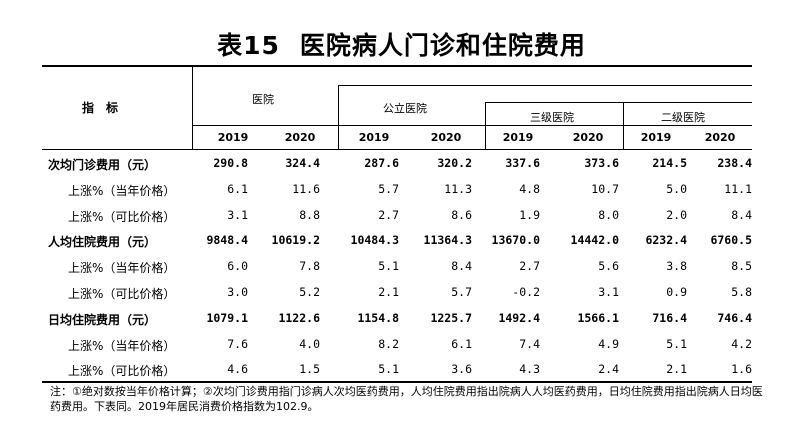 Image resolution: width=803 pixels, height=428 pixels. Describe the element at coordinates (295, 240) in the screenshot. I see `table-cell: 10619.2` at that location.